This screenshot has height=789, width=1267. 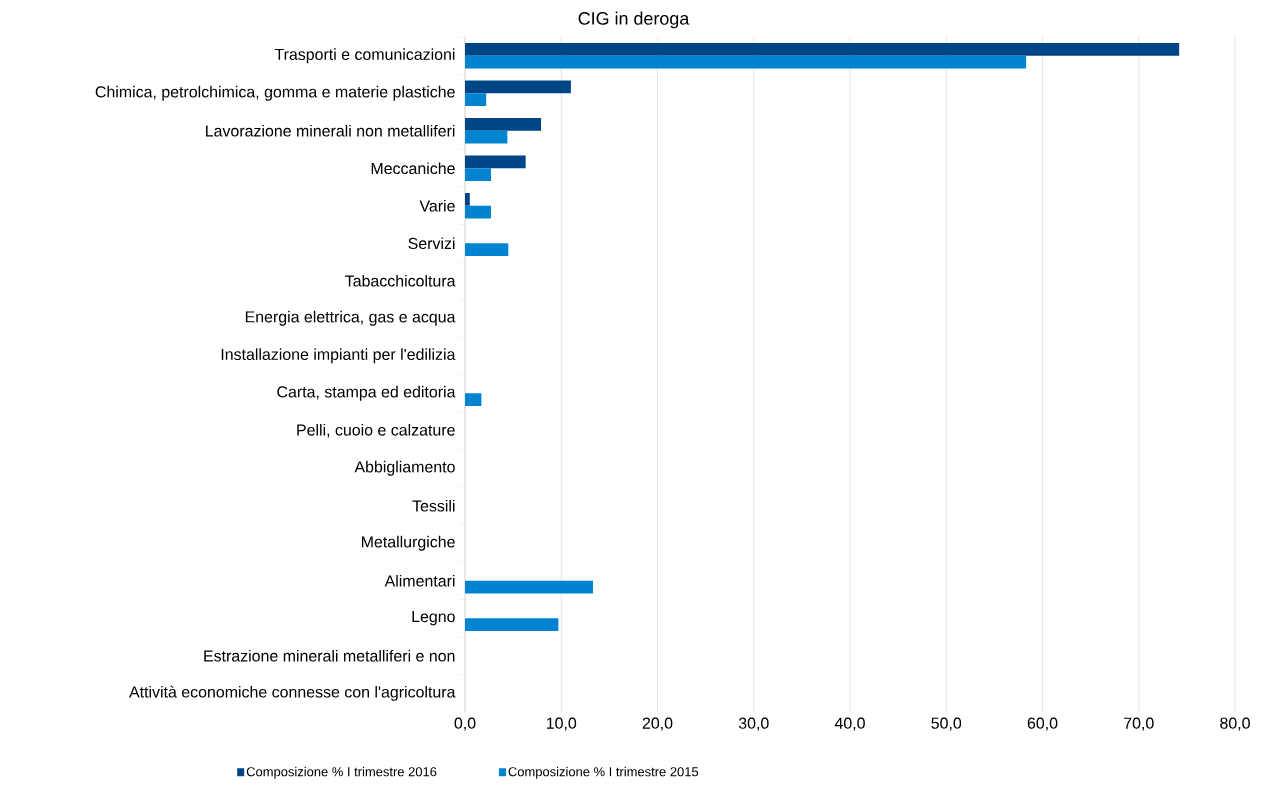 I want to click on y-tick-label: Chimica, petrolchimica, gomma e materie plastiche, so click(x=275, y=93).